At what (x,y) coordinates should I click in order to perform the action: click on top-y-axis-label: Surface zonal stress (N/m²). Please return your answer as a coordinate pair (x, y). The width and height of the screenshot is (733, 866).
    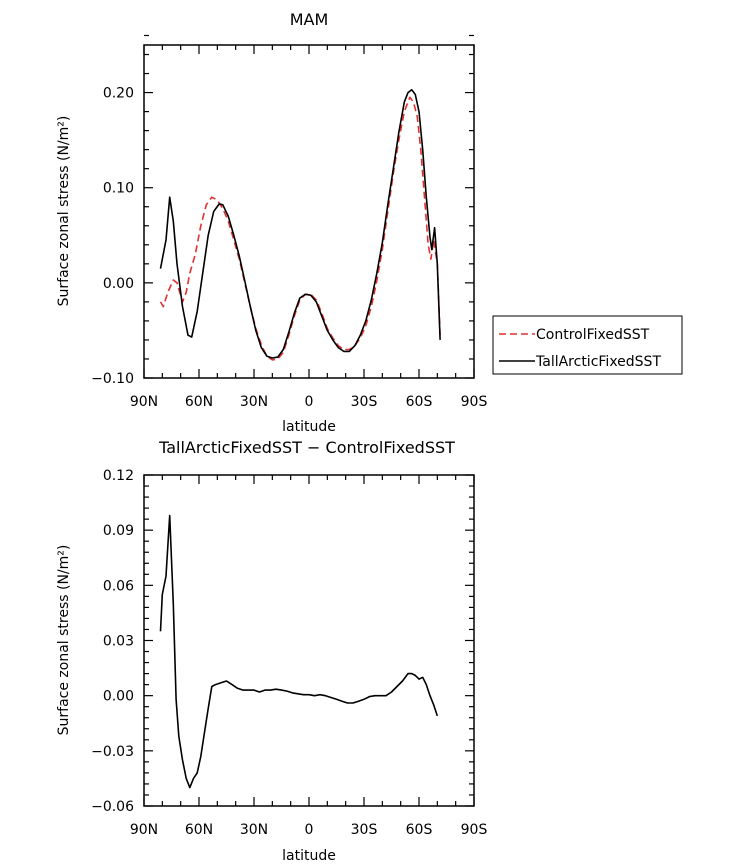
    Looking at the image, I should click on (64, 211).